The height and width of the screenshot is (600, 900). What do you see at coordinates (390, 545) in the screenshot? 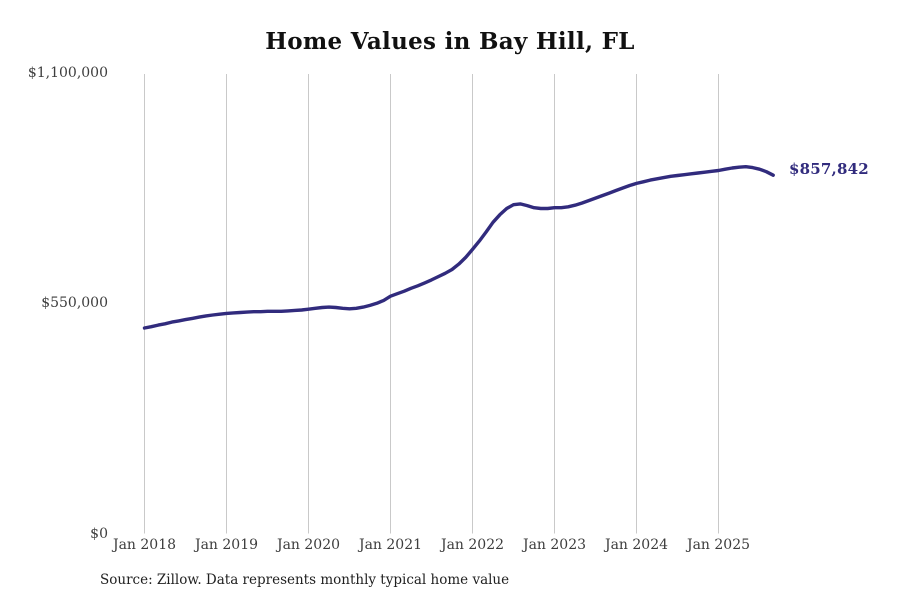
I see `x-axis-tick-jan-2021: Jan 2021` at bounding box center [390, 545].